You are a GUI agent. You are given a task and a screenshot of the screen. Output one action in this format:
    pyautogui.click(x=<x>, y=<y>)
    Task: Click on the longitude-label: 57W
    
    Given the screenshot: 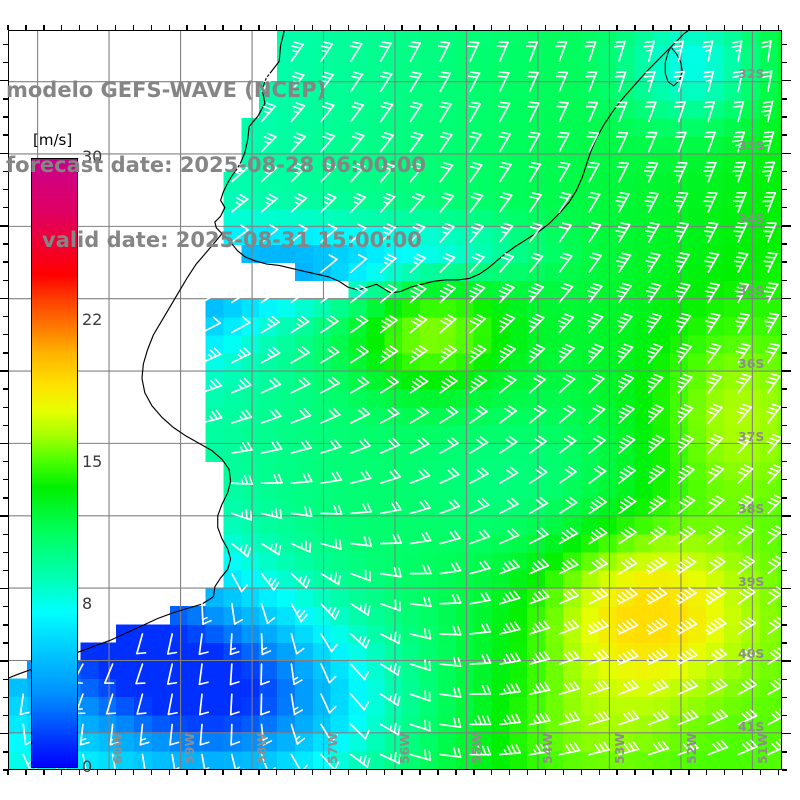 What is the action you would take?
    pyautogui.click(x=333, y=748)
    